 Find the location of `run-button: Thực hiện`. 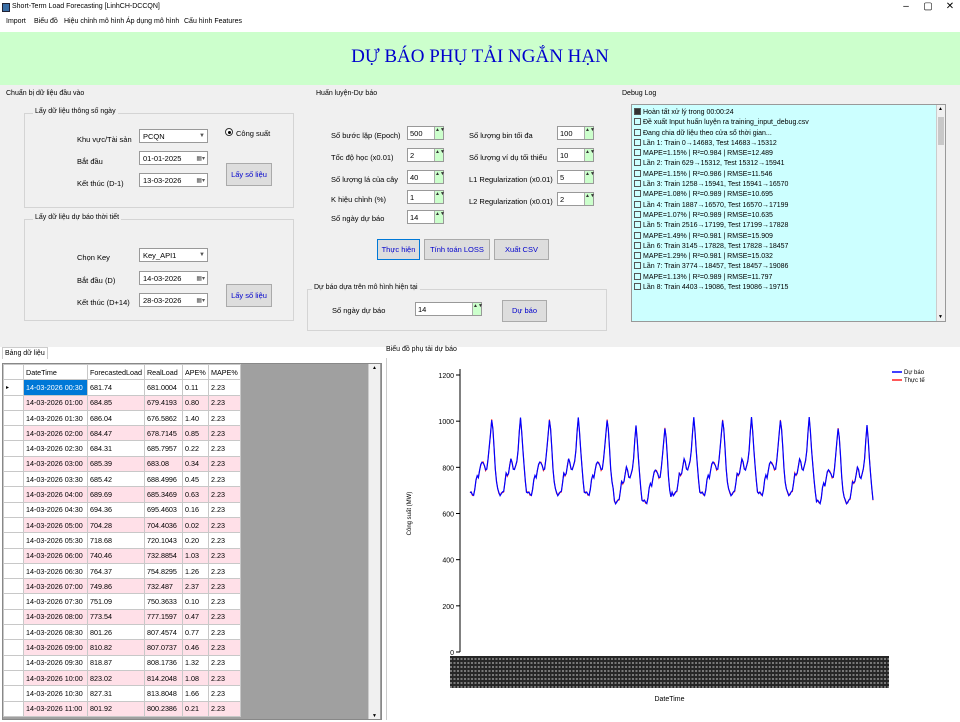

run-button: Thực hiện is located at coordinates (398, 249).